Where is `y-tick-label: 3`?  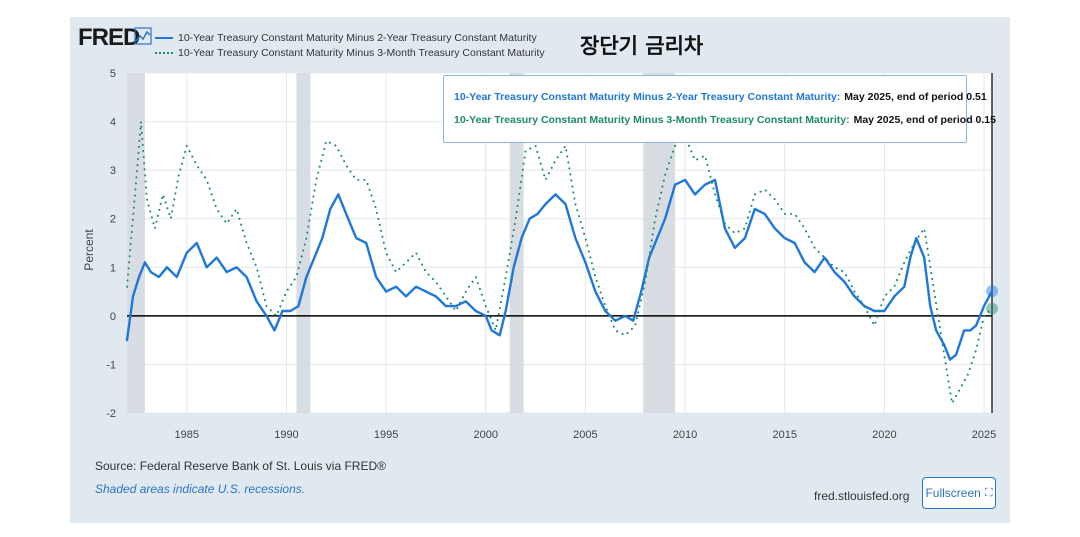
y-tick-label: 3 is located at coordinates (113, 171).